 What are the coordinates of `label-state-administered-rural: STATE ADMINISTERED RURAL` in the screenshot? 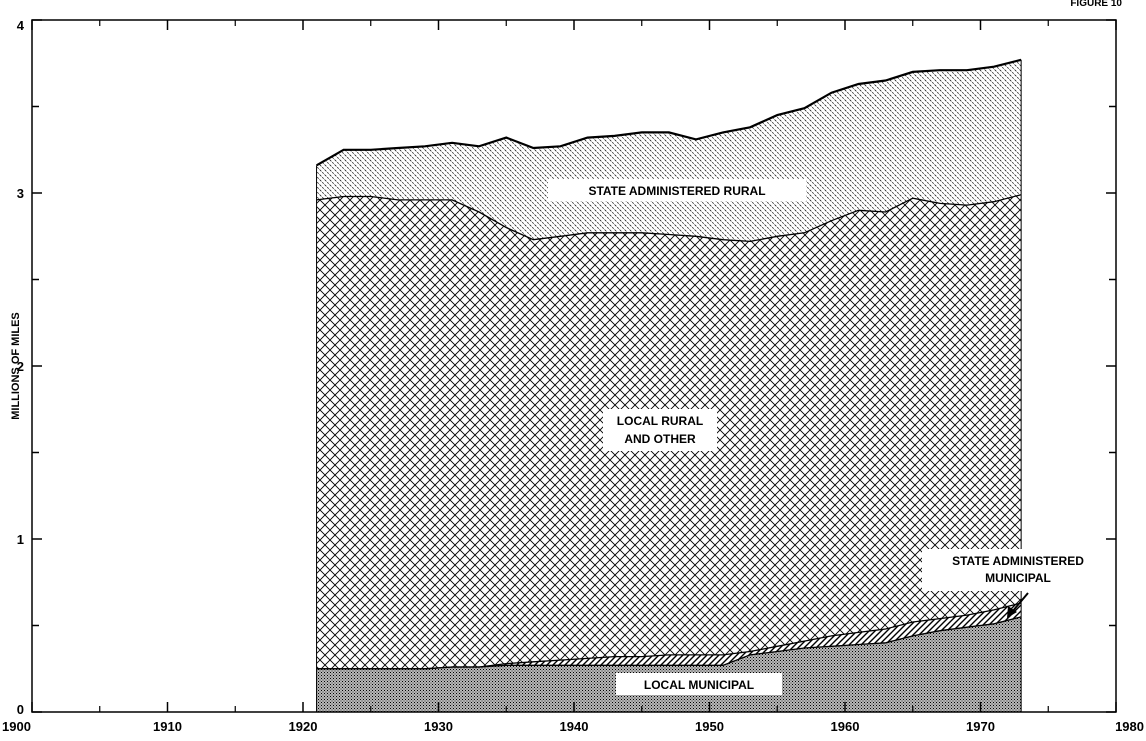 It's located at (677, 190).